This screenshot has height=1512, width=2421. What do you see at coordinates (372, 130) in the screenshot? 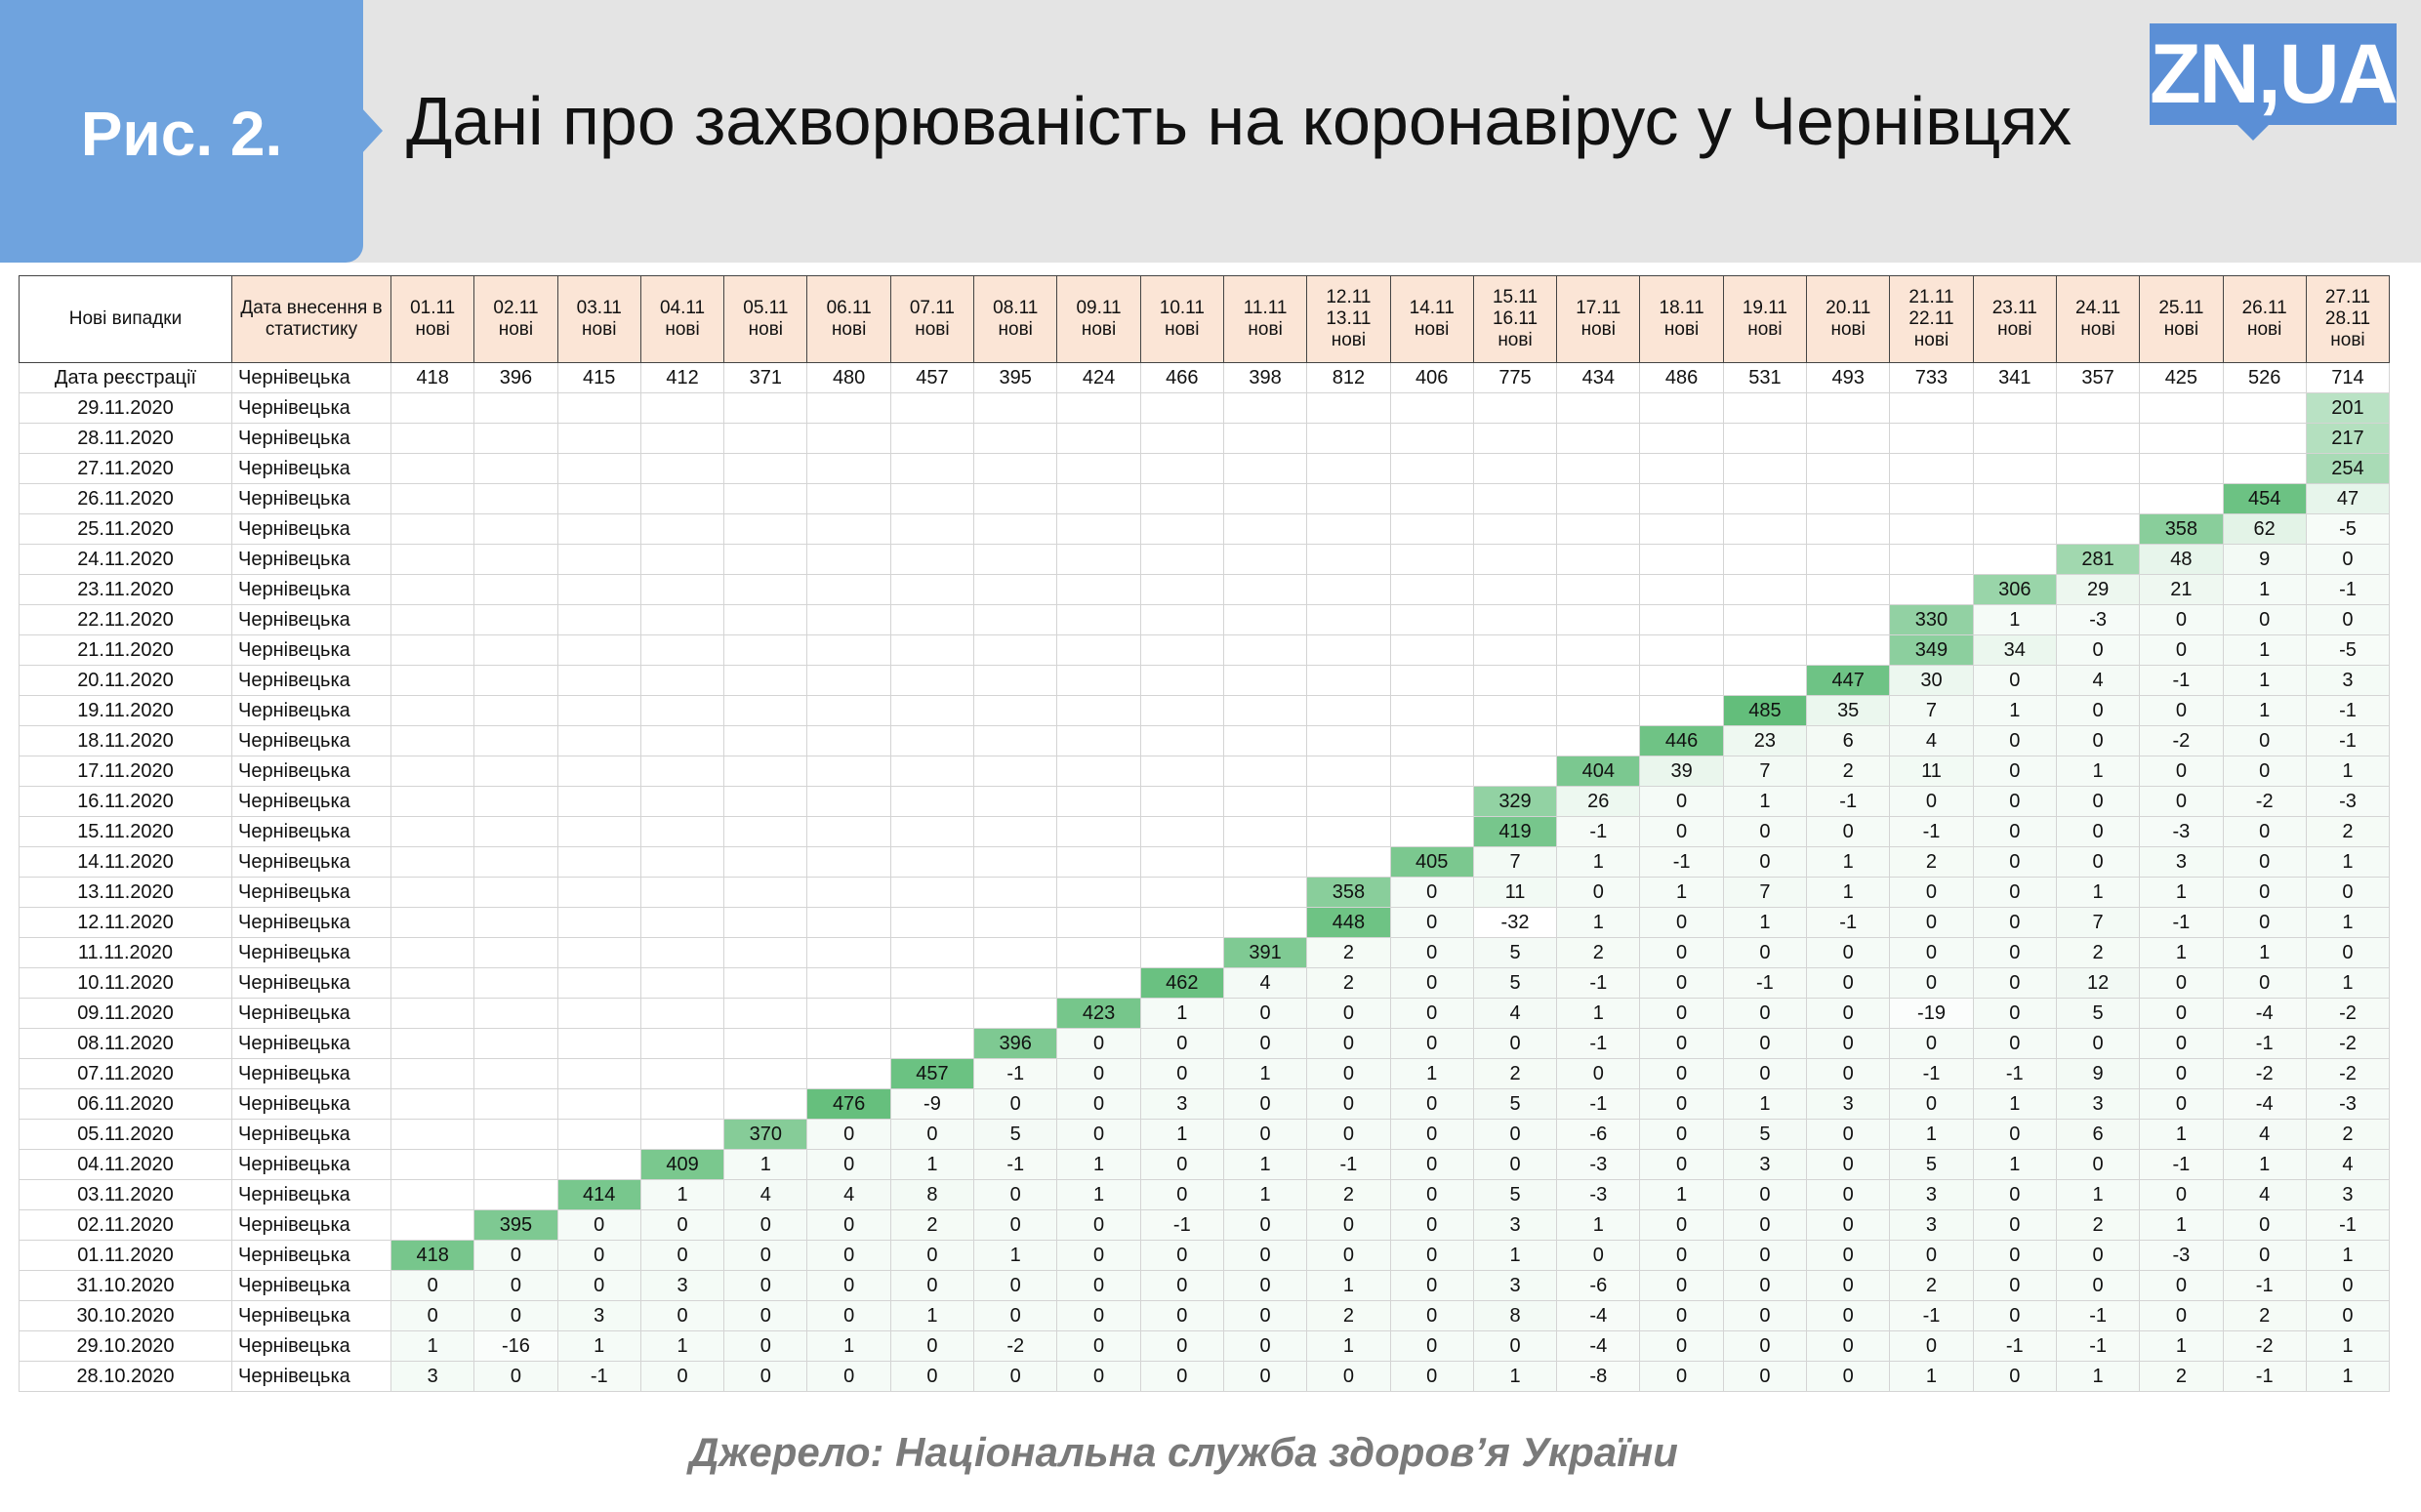
I see `tab-arrow` at bounding box center [372, 130].